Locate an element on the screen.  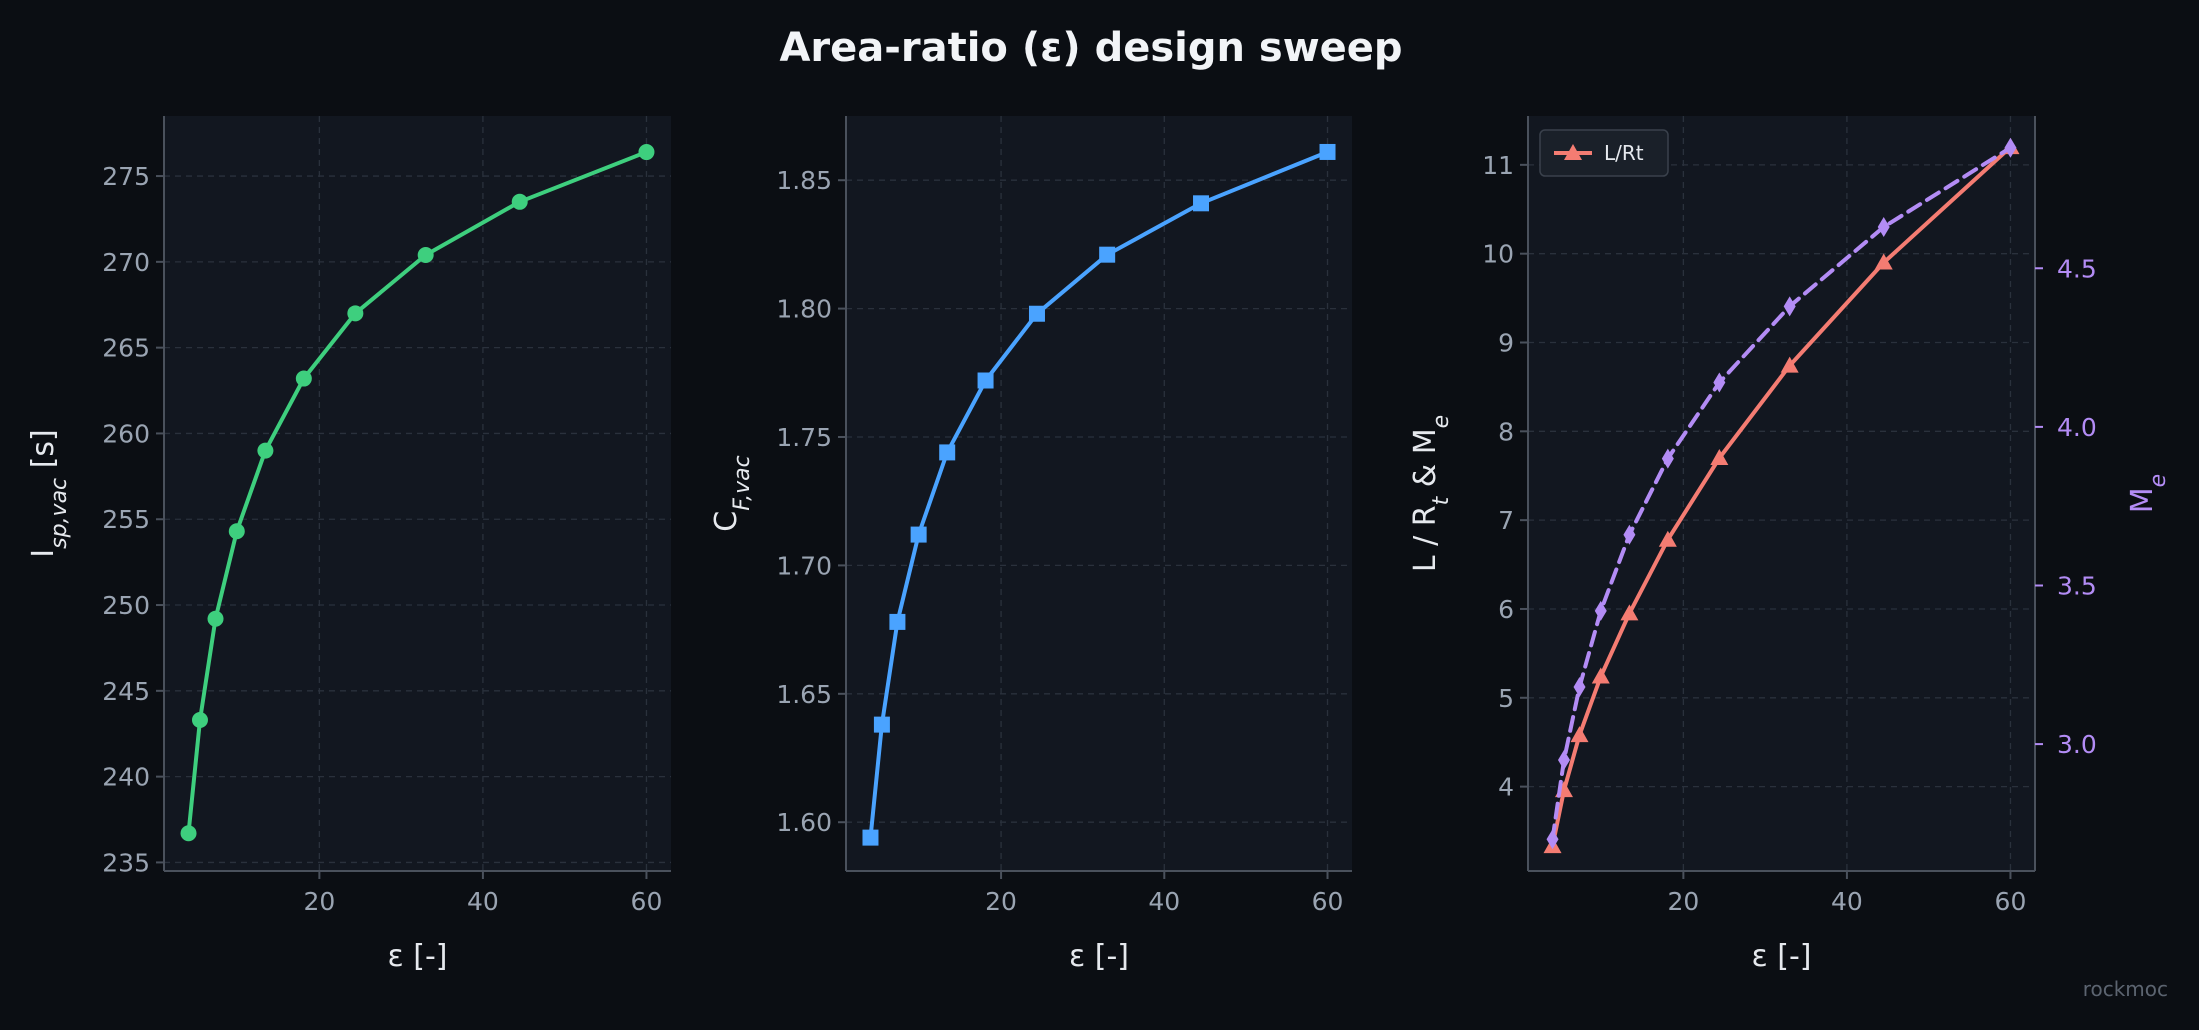
y-right-tick-label: 4.0 is located at coordinates (2077, 427).